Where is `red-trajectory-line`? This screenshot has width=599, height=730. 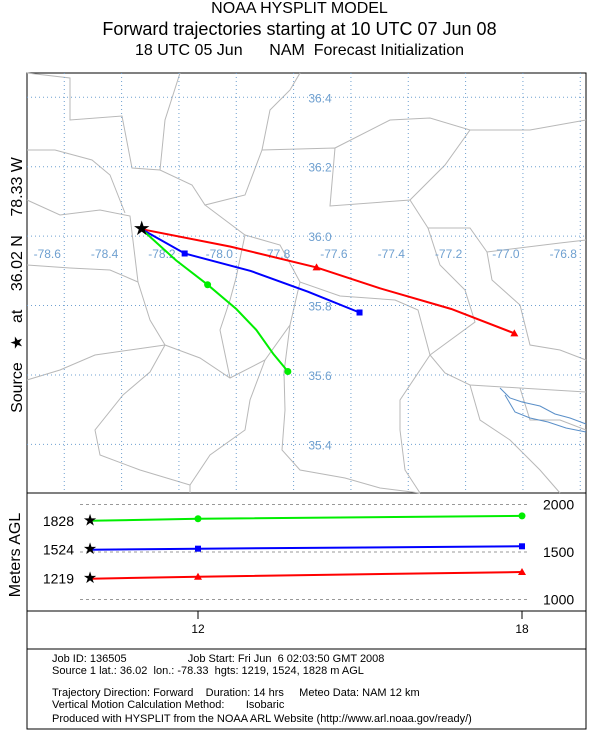 red-trajectory-line is located at coordinates (328, 281).